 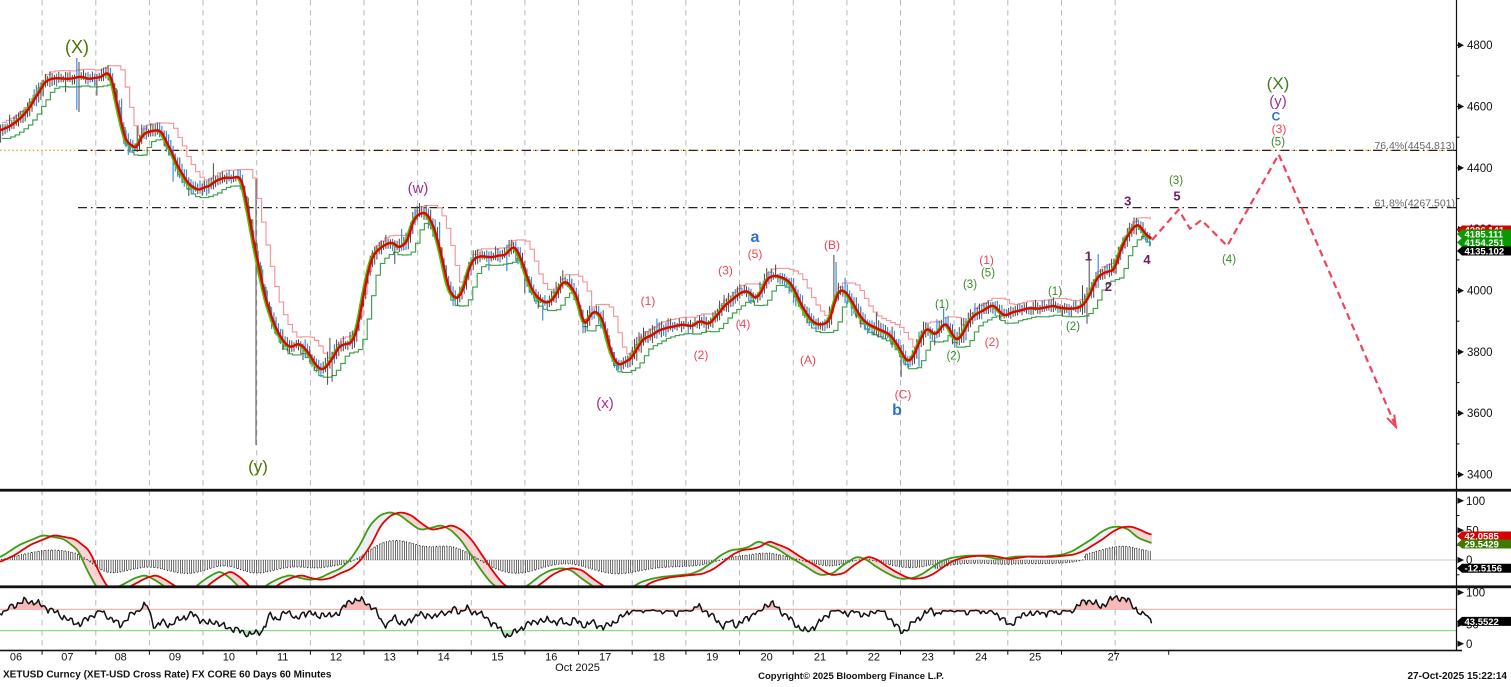 I want to click on svg-text: (A), so click(x=808, y=360).